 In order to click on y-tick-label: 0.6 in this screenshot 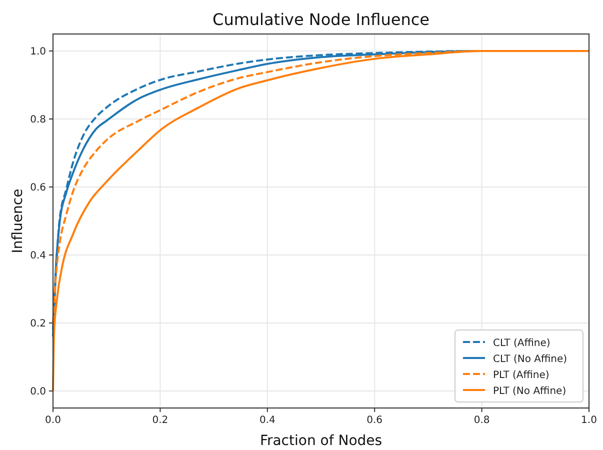, I will do `click(38, 188)`.